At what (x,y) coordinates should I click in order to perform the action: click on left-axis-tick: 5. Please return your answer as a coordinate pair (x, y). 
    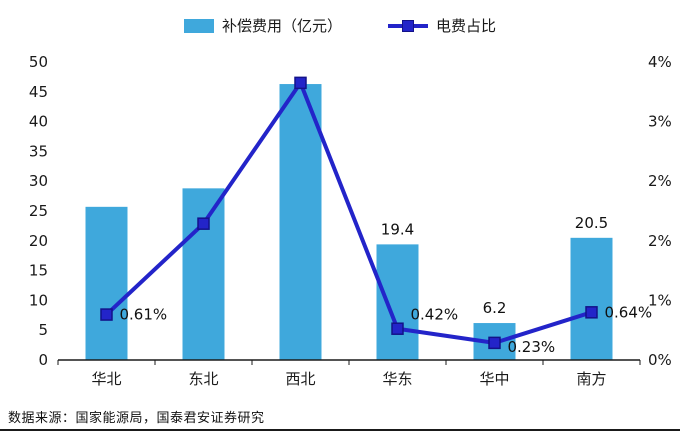
    Looking at the image, I should click on (43, 330).